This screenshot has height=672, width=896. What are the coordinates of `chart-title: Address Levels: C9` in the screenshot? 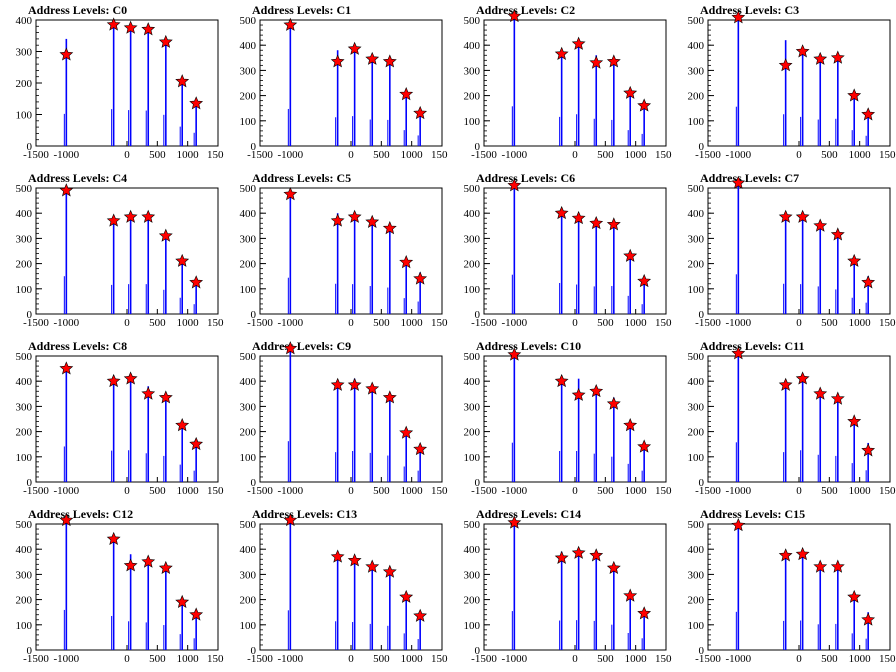 It's located at (301, 346).